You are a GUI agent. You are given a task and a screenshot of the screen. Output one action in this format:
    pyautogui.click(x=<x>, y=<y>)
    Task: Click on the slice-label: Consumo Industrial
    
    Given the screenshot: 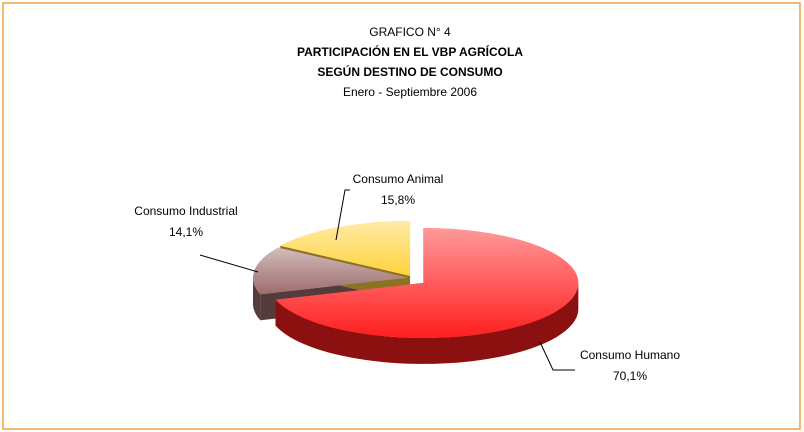 What is the action you would take?
    pyautogui.click(x=185, y=211)
    